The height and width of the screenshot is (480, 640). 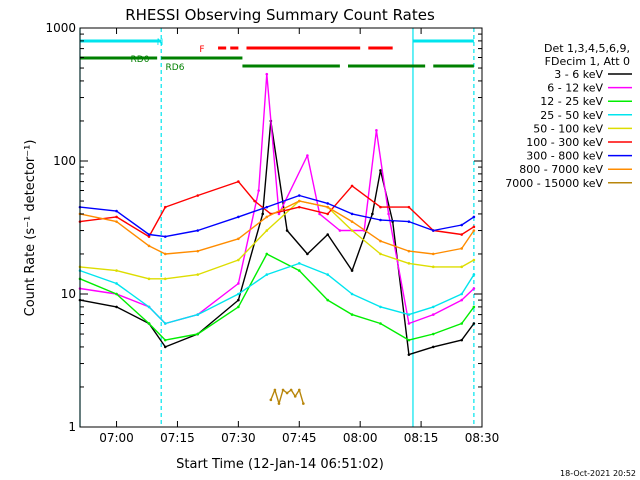 I want to click on legend-header-line-1: FDecim 1, Att 0, so click(x=587, y=61).